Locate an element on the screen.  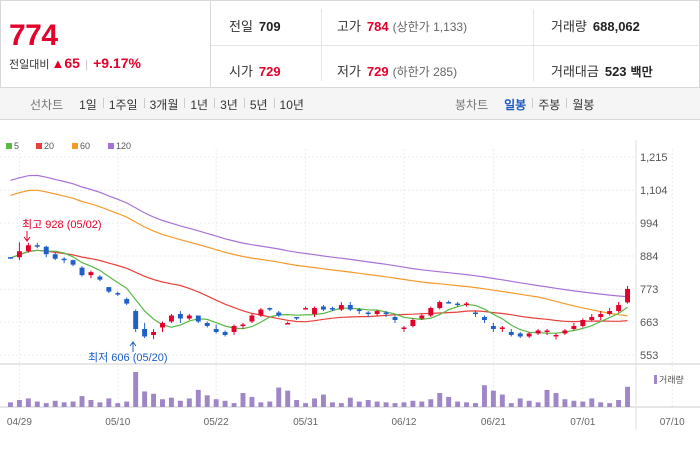
price-tick-label: 884 is located at coordinates (649, 257).